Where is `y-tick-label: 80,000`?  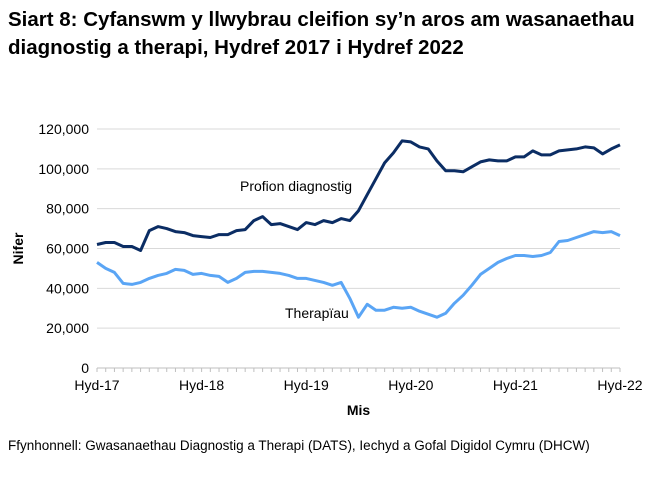
y-tick-label: 80,000 is located at coordinates (67, 209).